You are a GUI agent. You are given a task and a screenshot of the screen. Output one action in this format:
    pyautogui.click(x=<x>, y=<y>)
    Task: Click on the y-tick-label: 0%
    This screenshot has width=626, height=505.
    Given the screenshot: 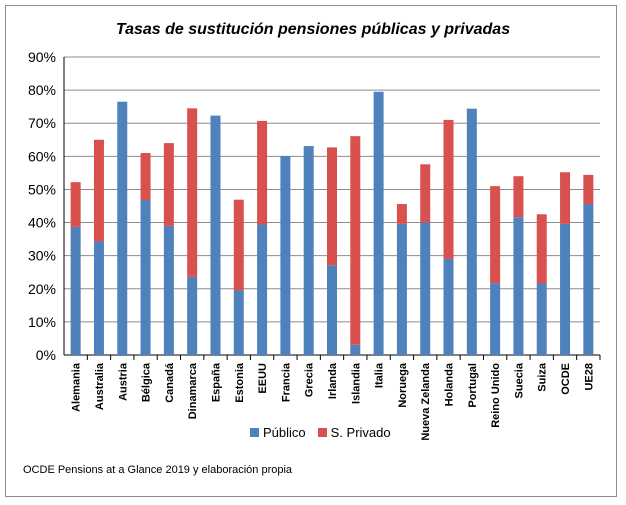 What is the action you would take?
    pyautogui.click(x=46, y=355)
    